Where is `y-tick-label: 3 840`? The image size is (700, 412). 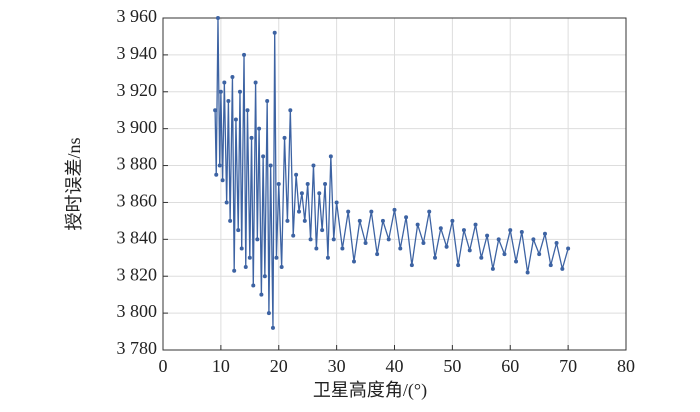
y-tick-label: 3 840 is located at coordinates (137, 237).